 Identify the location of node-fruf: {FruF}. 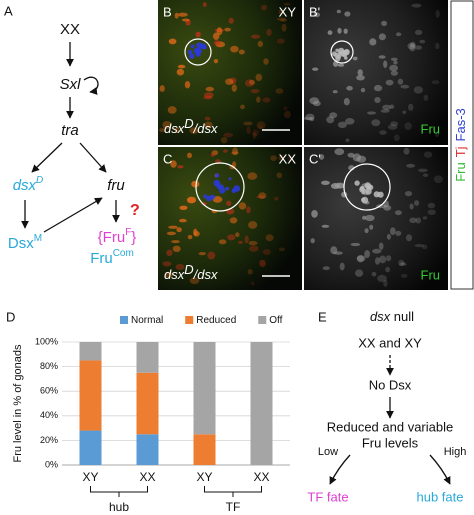
(117, 236).